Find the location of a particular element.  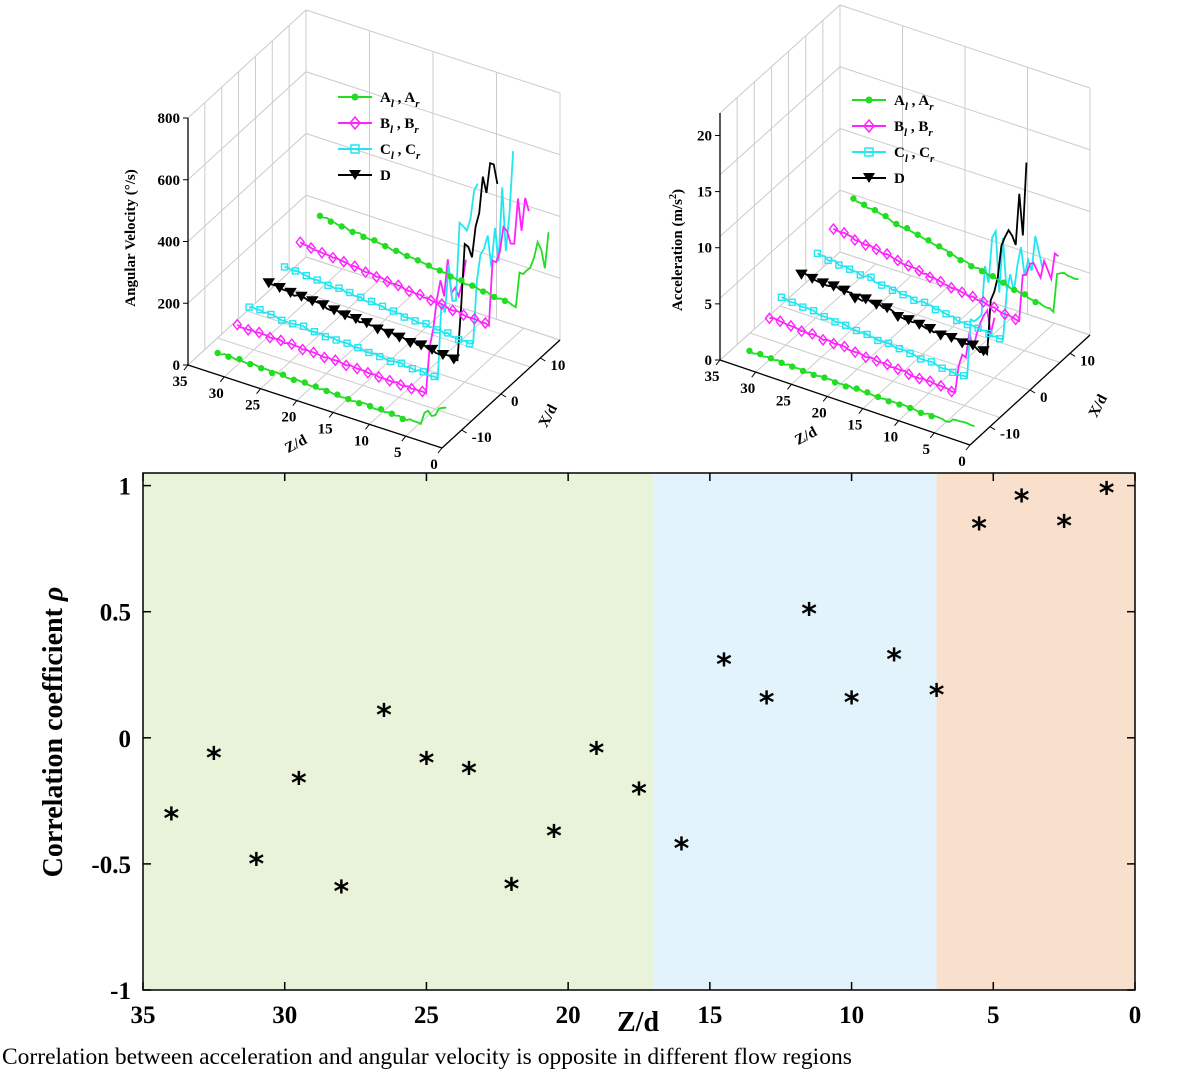

z-tick-label: 30 is located at coordinates (216, 394).